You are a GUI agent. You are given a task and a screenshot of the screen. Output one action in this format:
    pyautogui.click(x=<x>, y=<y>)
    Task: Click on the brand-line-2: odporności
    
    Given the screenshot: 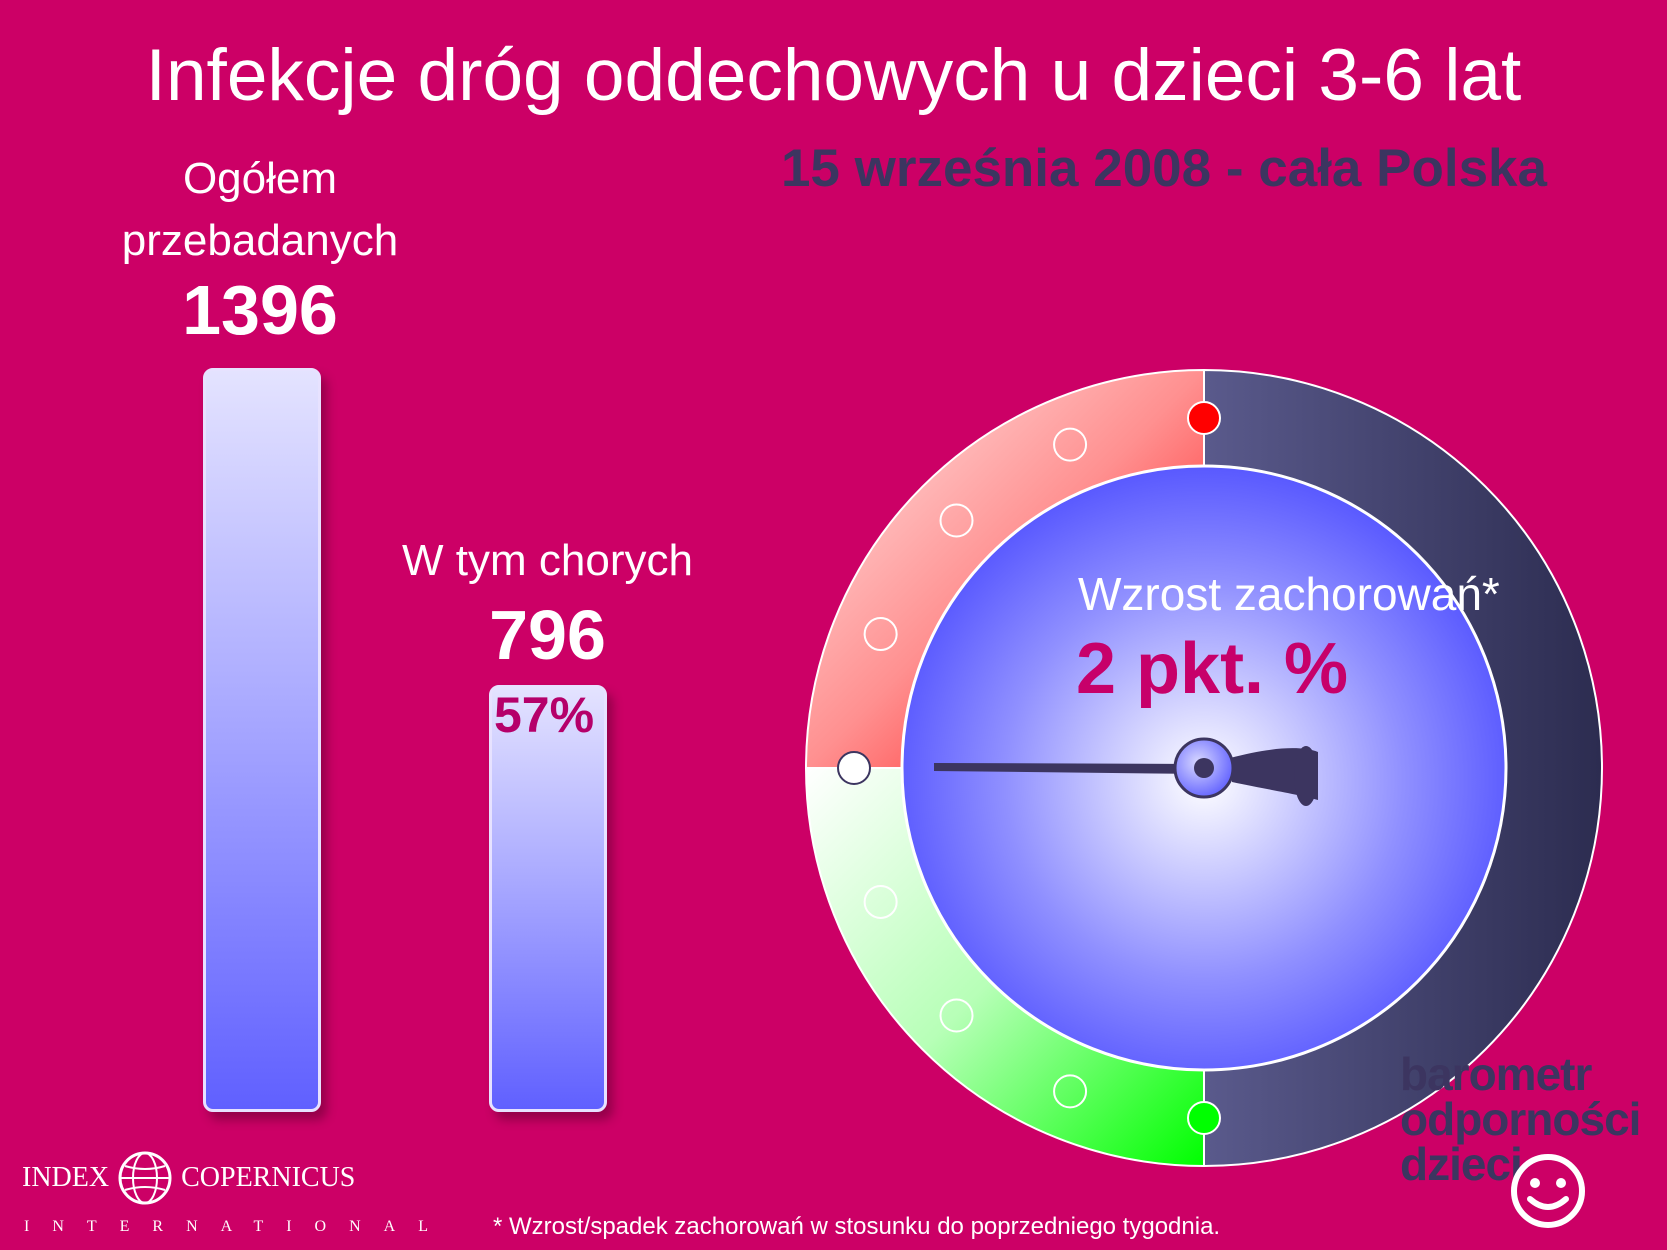 What is the action you would take?
    pyautogui.click(x=1520, y=1119)
    